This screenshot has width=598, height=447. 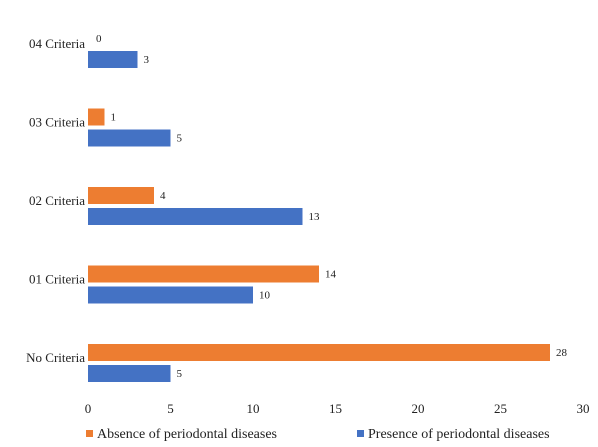 What do you see at coordinates (583, 408) in the screenshot?
I see `x-tick-label: 30` at bounding box center [583, 408].